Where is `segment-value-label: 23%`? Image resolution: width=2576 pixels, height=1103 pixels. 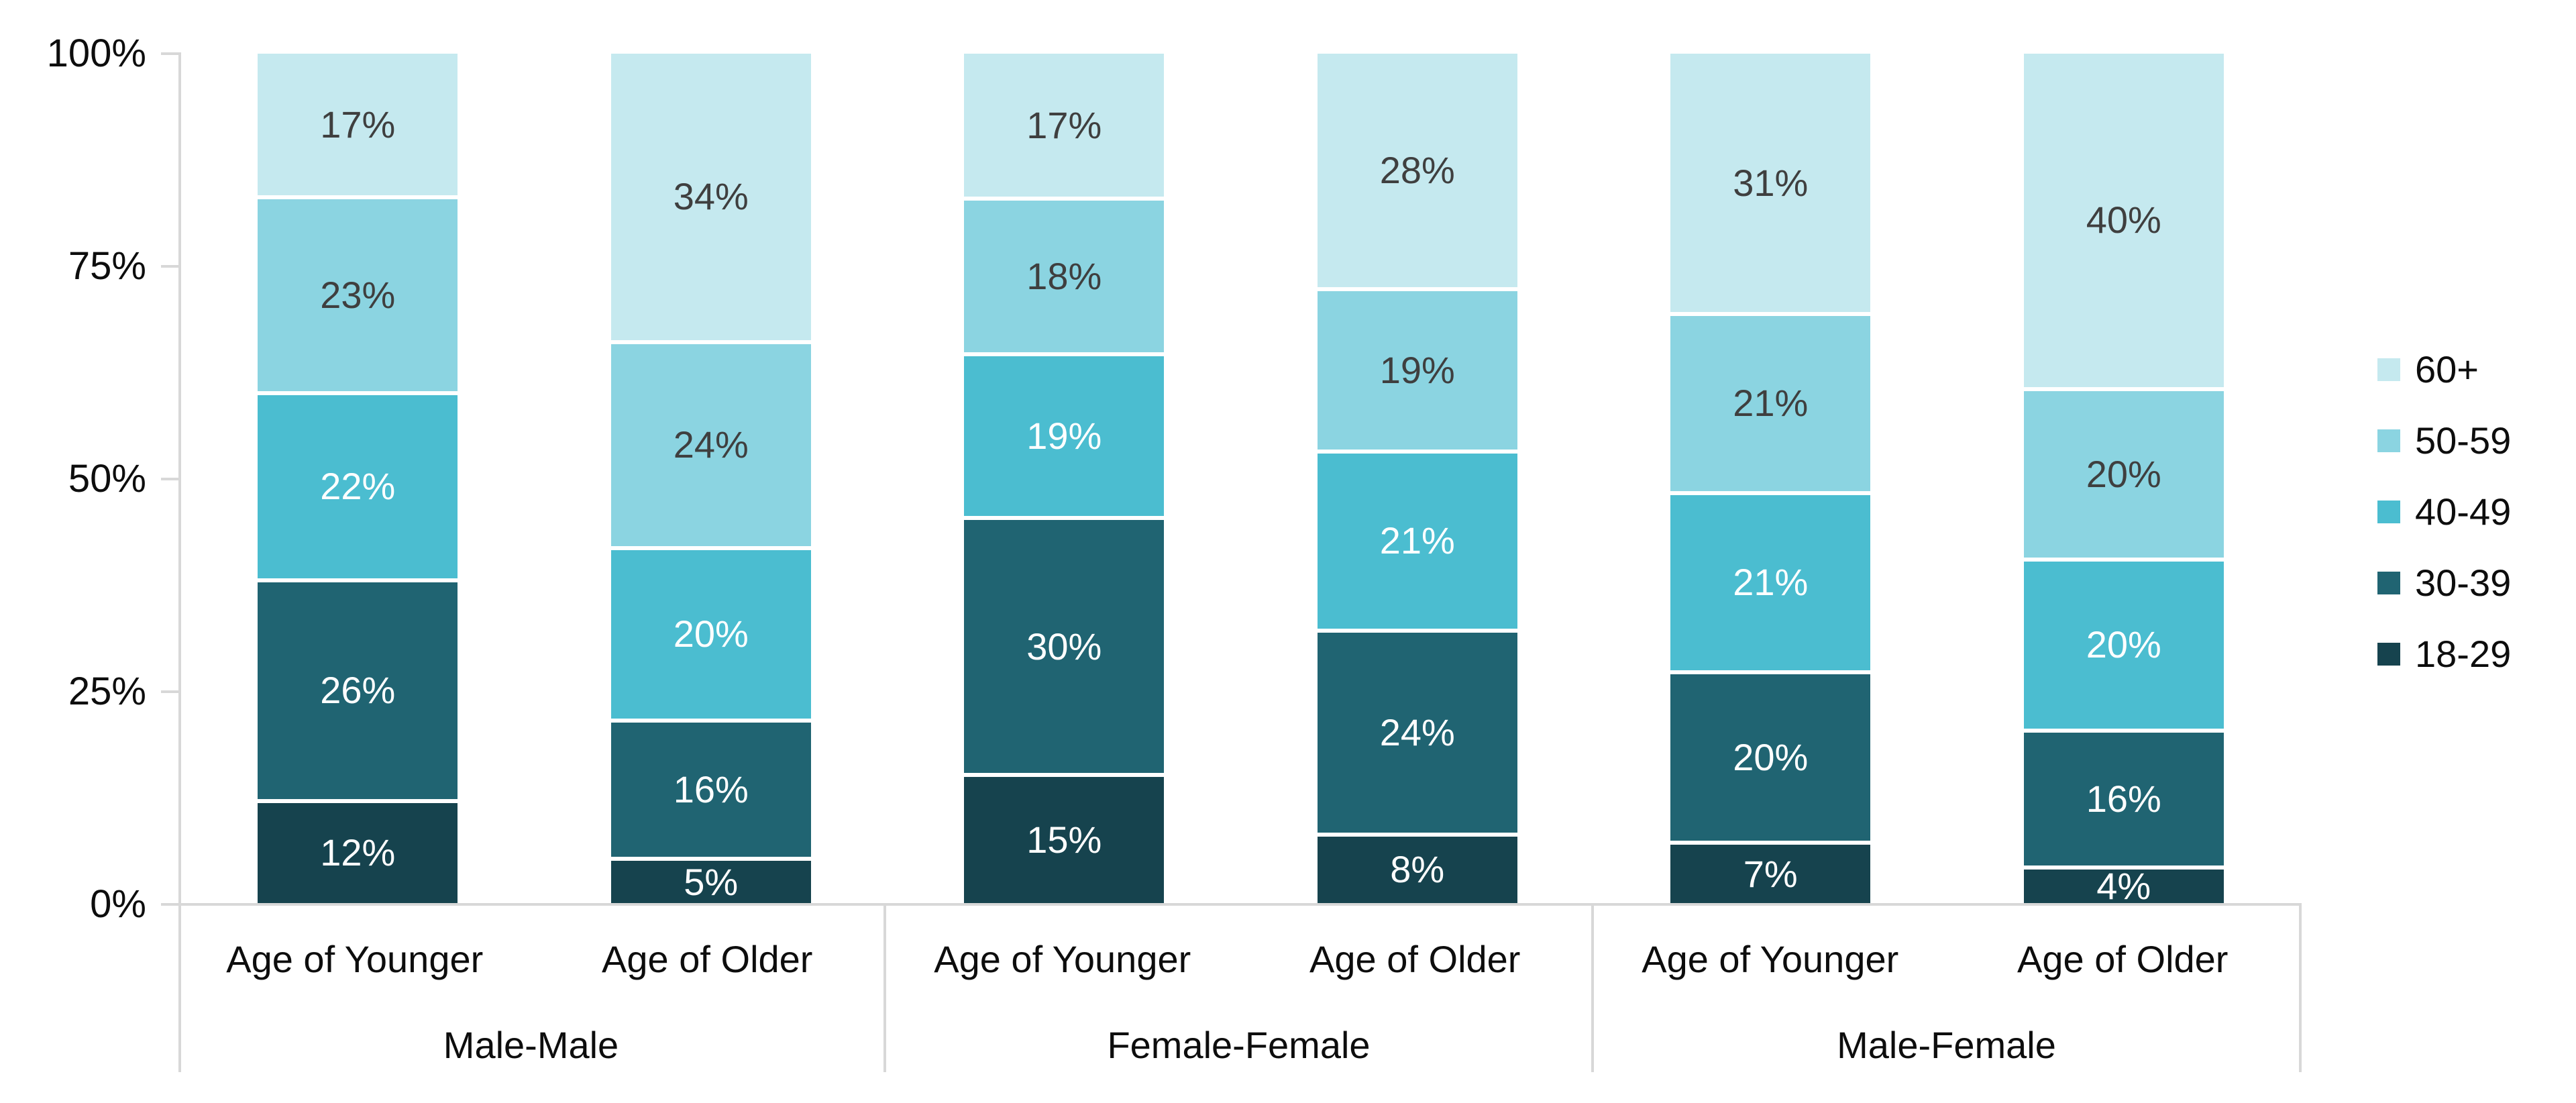 segment-value-label: 23% is located at coordinates (358, 295).